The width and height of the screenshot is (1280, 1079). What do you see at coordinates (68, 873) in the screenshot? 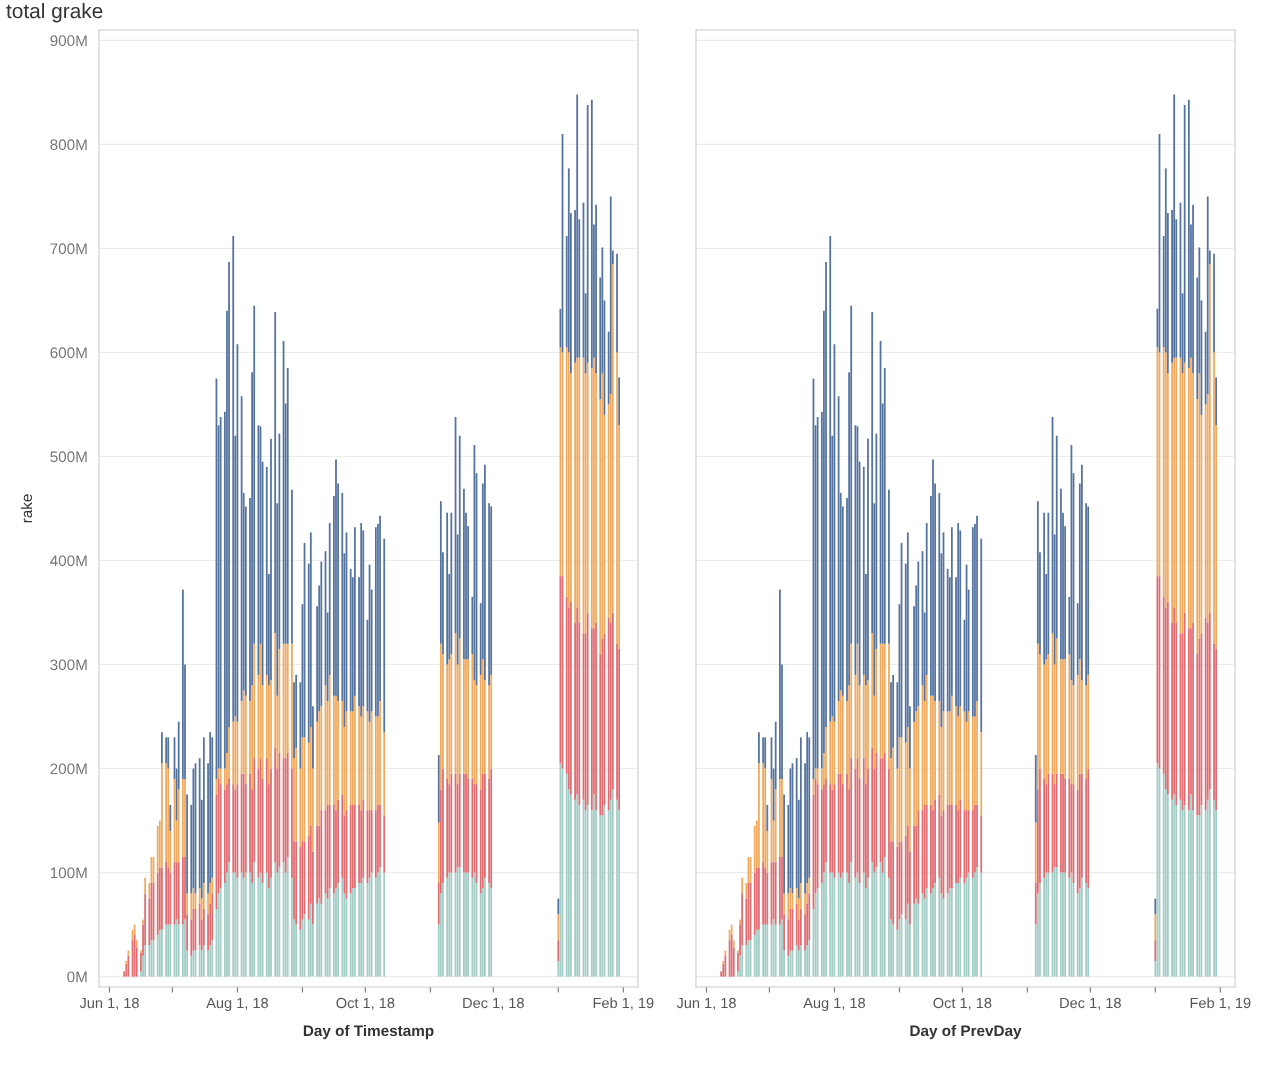
I see `y-tick-label: 100M` at bounding box center [68, 873].